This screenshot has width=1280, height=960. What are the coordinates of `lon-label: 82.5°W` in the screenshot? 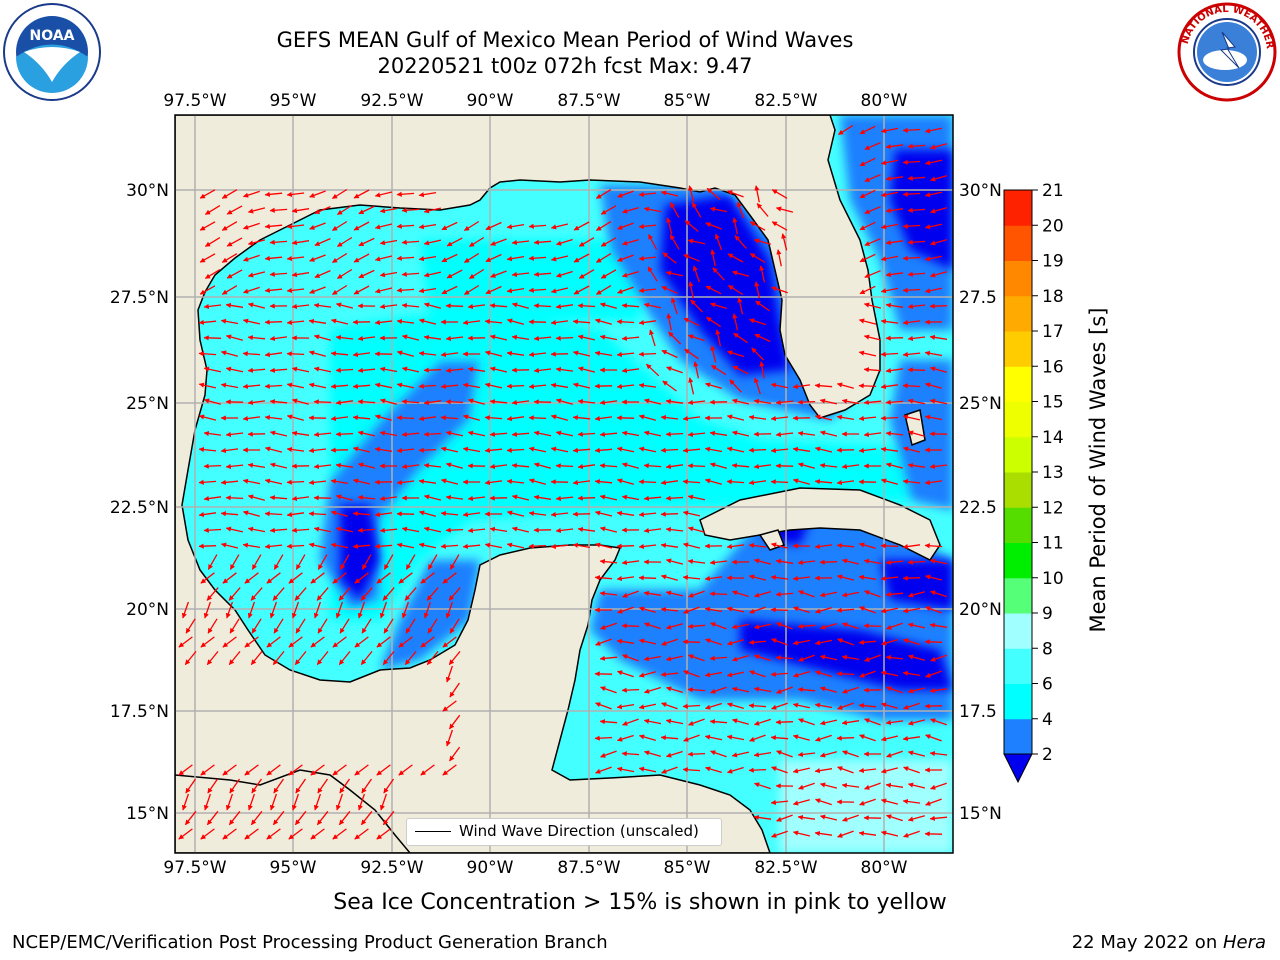 It's located at (785, 101).